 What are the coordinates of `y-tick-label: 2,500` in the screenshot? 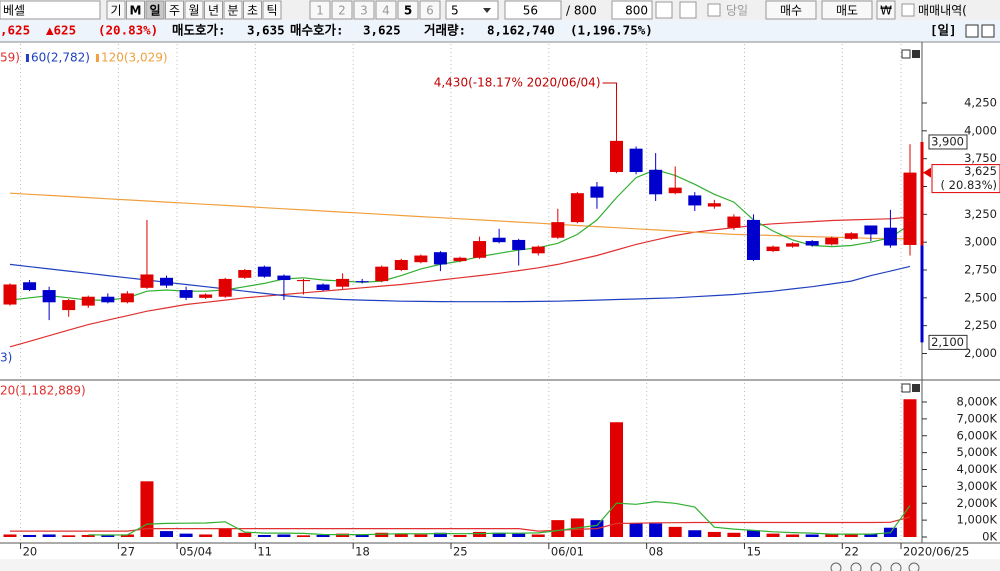 It's located at (980, 297).